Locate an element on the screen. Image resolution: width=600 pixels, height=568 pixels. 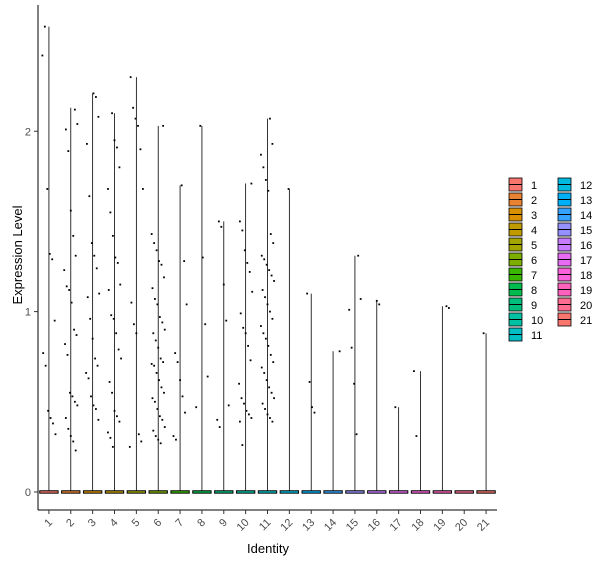
legend-label: 6 is located at coordinates (534, 261).